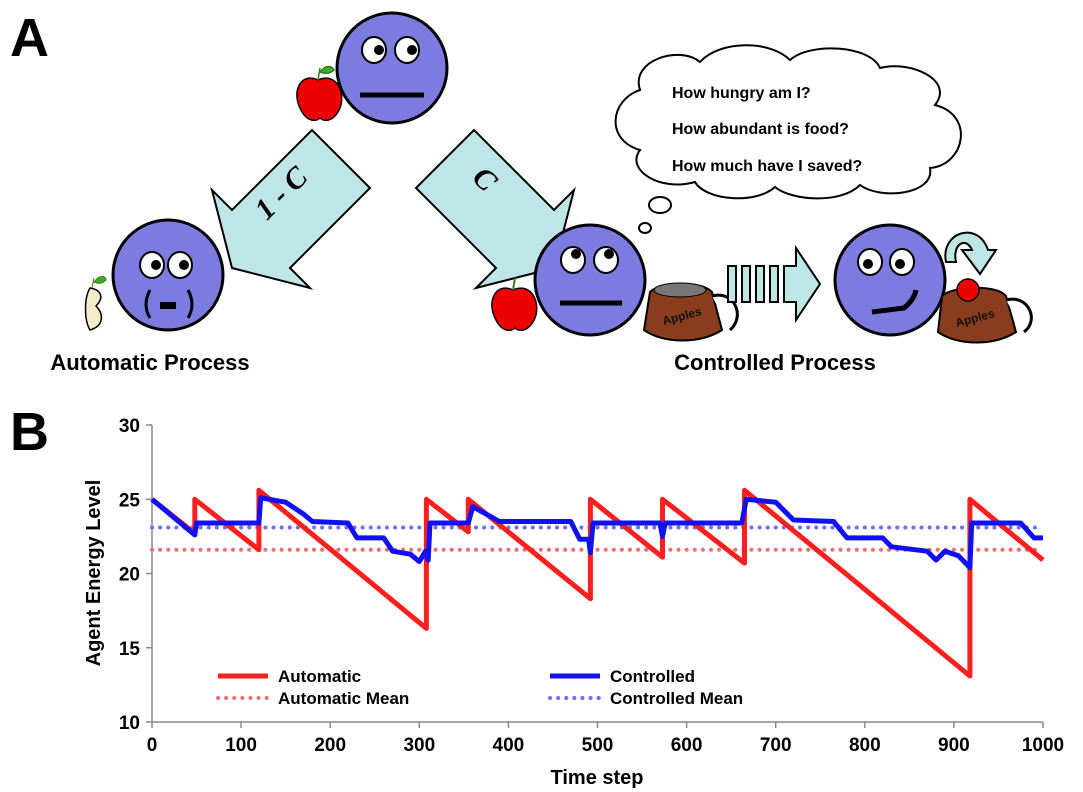  Describe the element at coordinates (129, 426) in the screenshot. I see `y-tick-label: 30` at that location.